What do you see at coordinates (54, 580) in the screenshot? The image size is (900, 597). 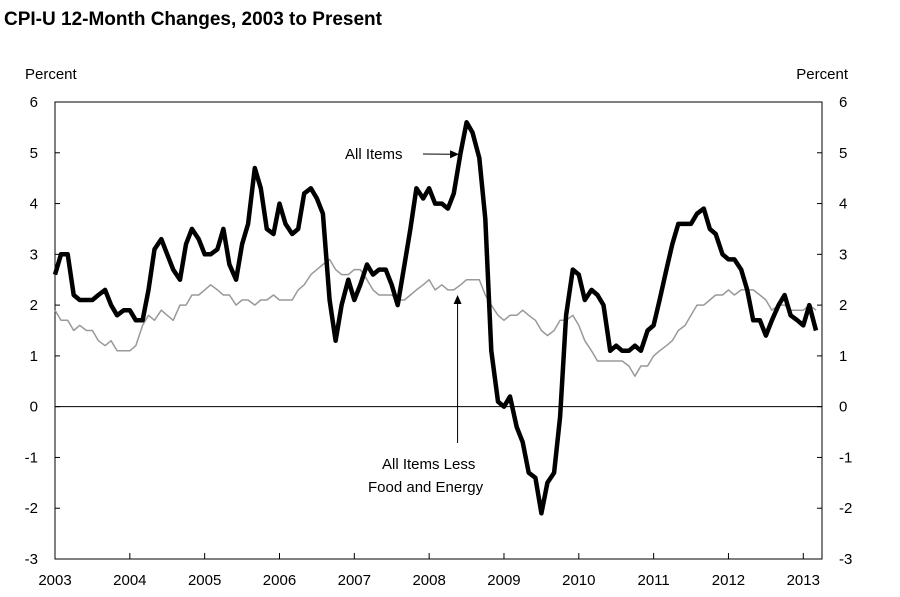 I see `x-tick-label: 2003` at bounding box center [54, 580].